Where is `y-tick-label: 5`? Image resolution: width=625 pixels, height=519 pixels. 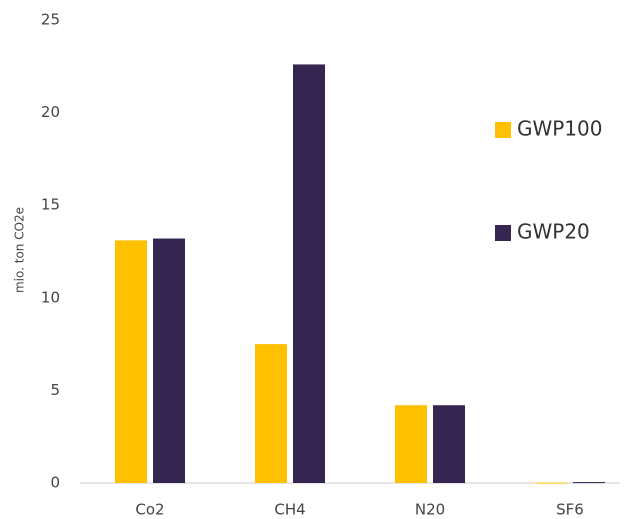 y-tick-label: 5 is located at coordinates (55, 390).